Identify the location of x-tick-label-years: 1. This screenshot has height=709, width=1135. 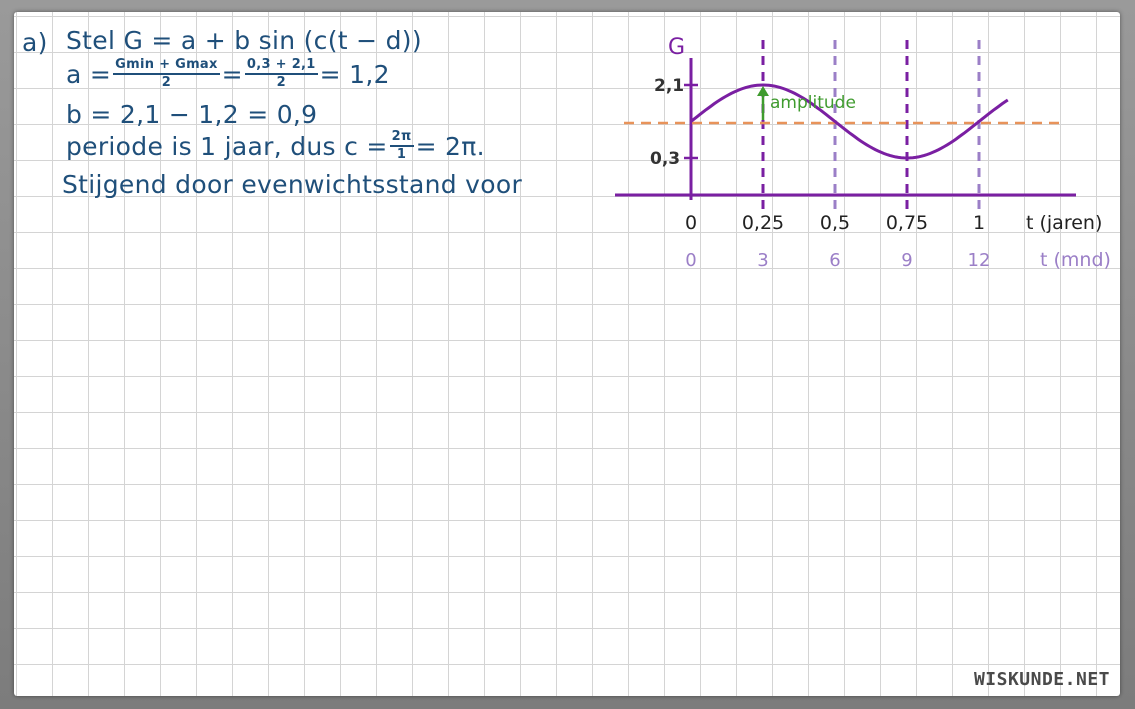
(979, 223).